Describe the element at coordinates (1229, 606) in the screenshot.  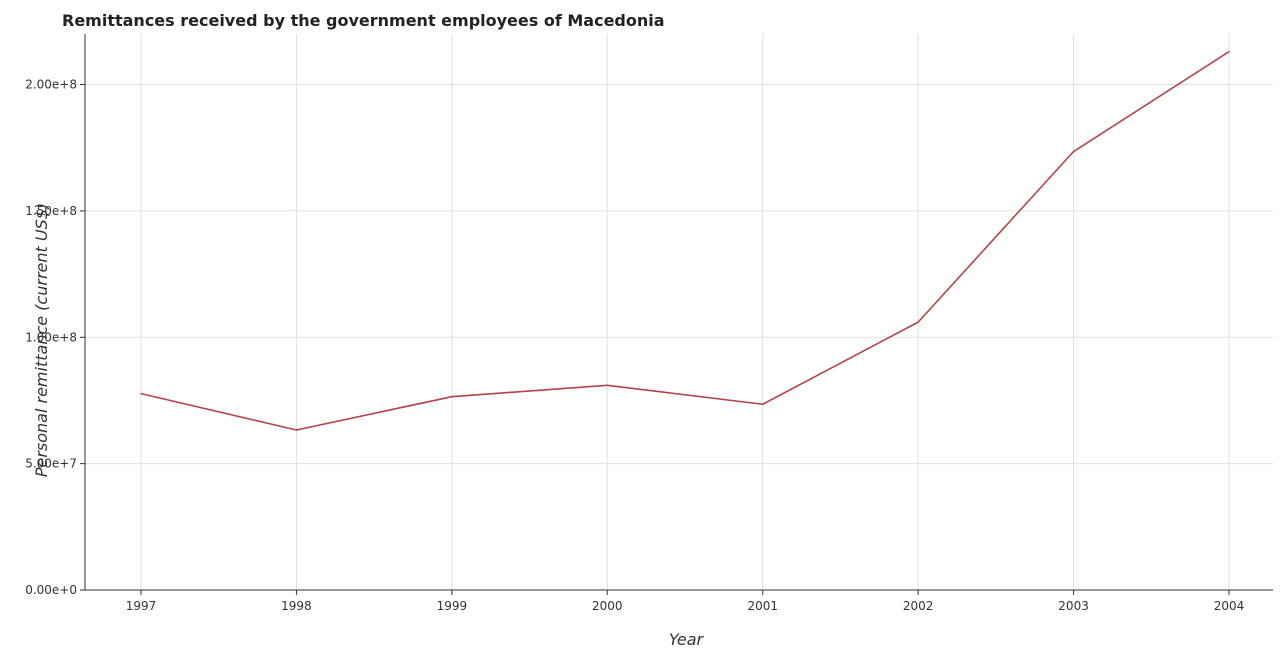
I see `x-tick-label: 2004` at that location.